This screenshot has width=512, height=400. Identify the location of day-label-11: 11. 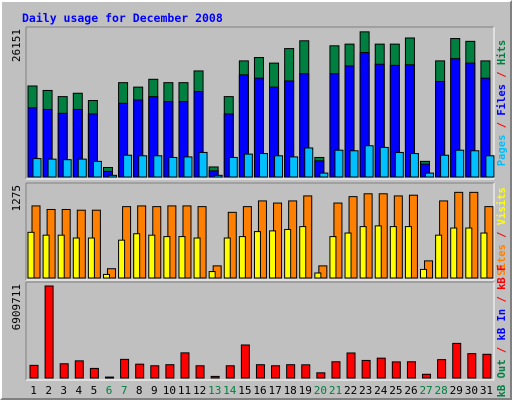
(184, 390).